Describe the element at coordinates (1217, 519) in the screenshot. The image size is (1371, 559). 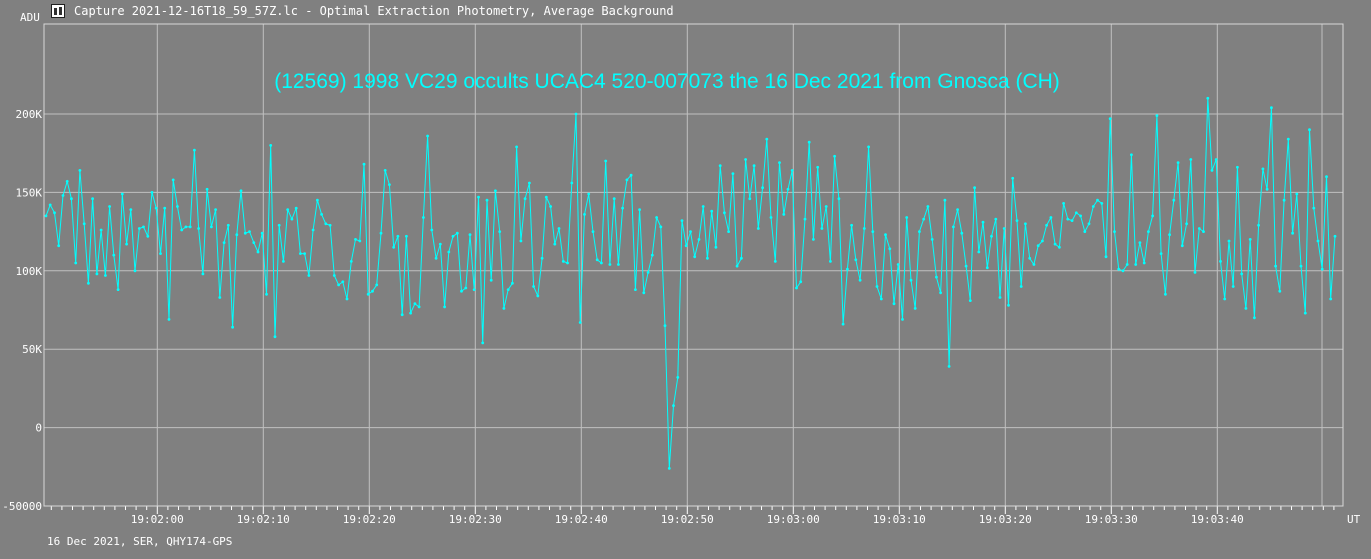
I see `x-tick-label: 19:03:40` at that location.